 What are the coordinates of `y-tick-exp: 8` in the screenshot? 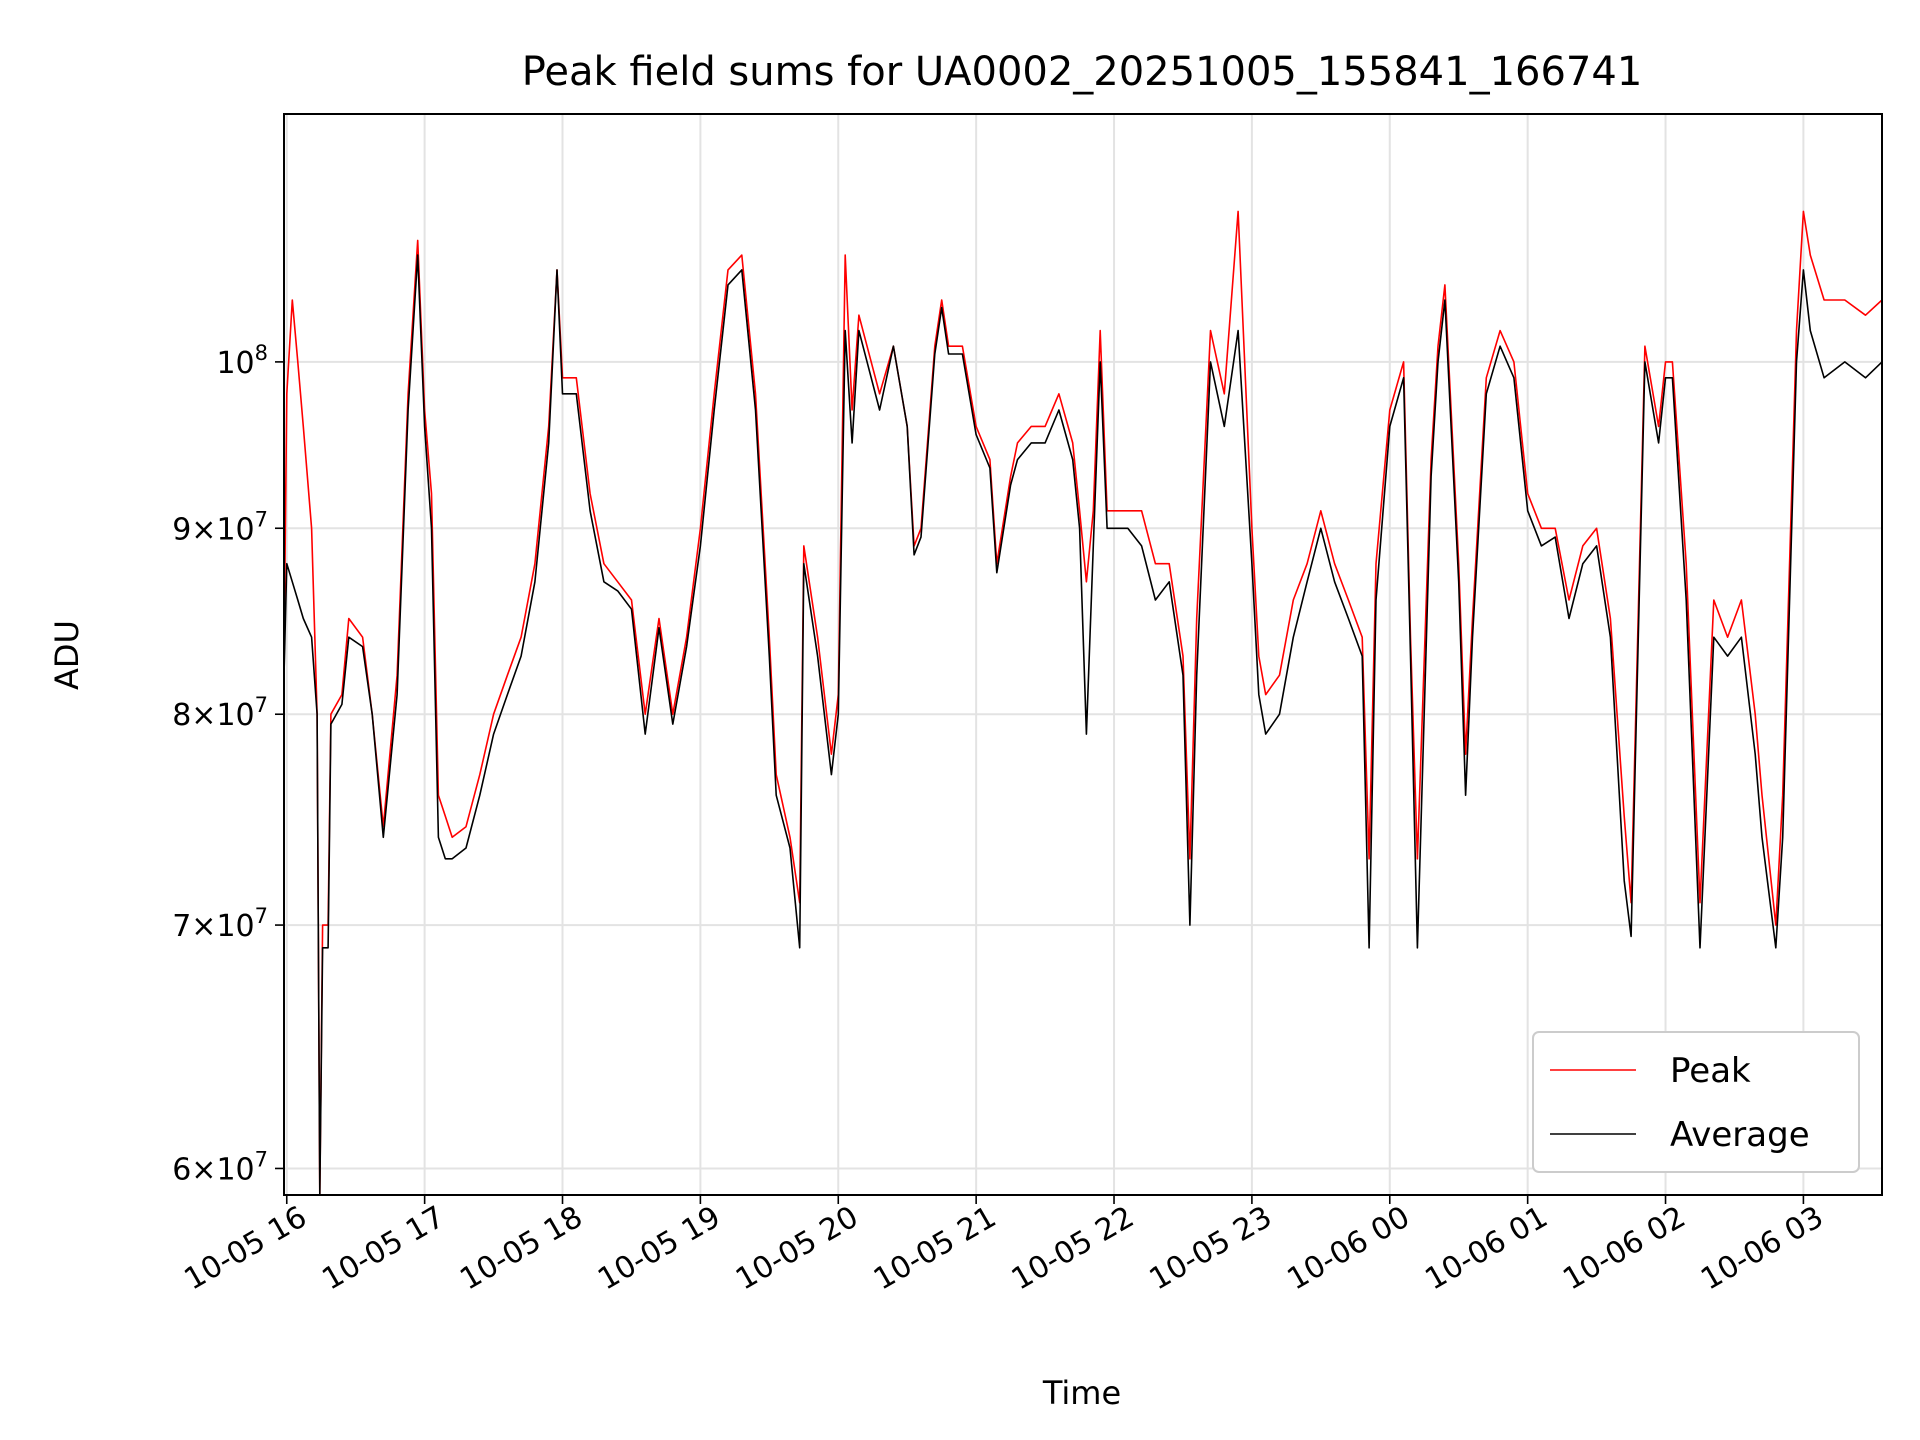 It's located at (261, 353).